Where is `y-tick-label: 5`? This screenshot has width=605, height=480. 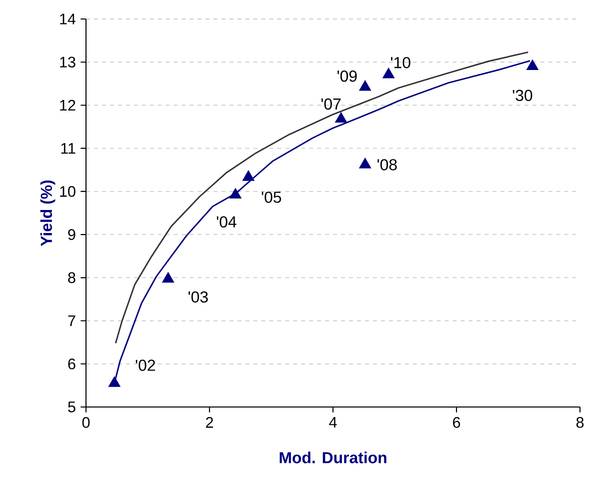 y-tick-label: 5 is located at coordinates (72, 407).